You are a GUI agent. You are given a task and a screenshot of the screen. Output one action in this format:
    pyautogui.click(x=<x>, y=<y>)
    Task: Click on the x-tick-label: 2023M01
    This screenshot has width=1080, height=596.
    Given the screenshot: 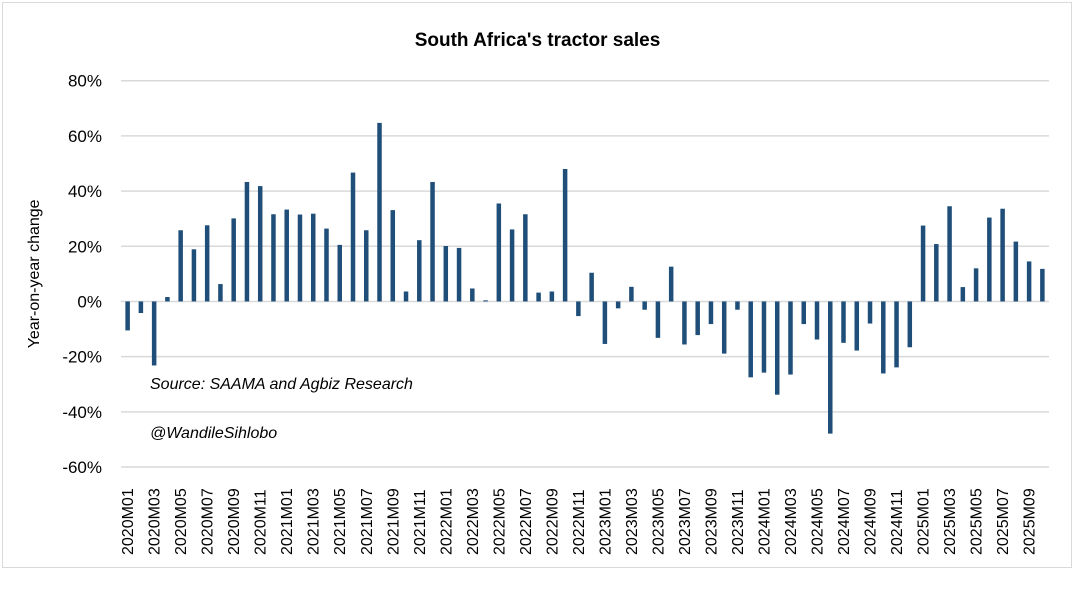 What is the action you would take?
    pyautogui.click(x=605, y=521)
    